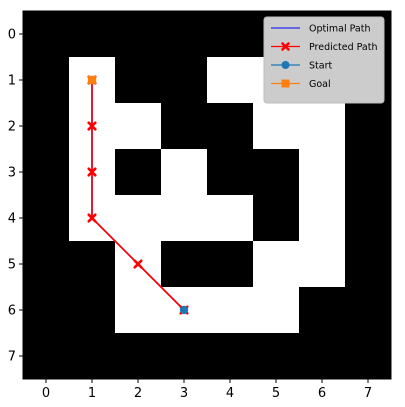 This screenshot has width=405, height=407. I want to click on predicted-path-line, so click(138, 195).